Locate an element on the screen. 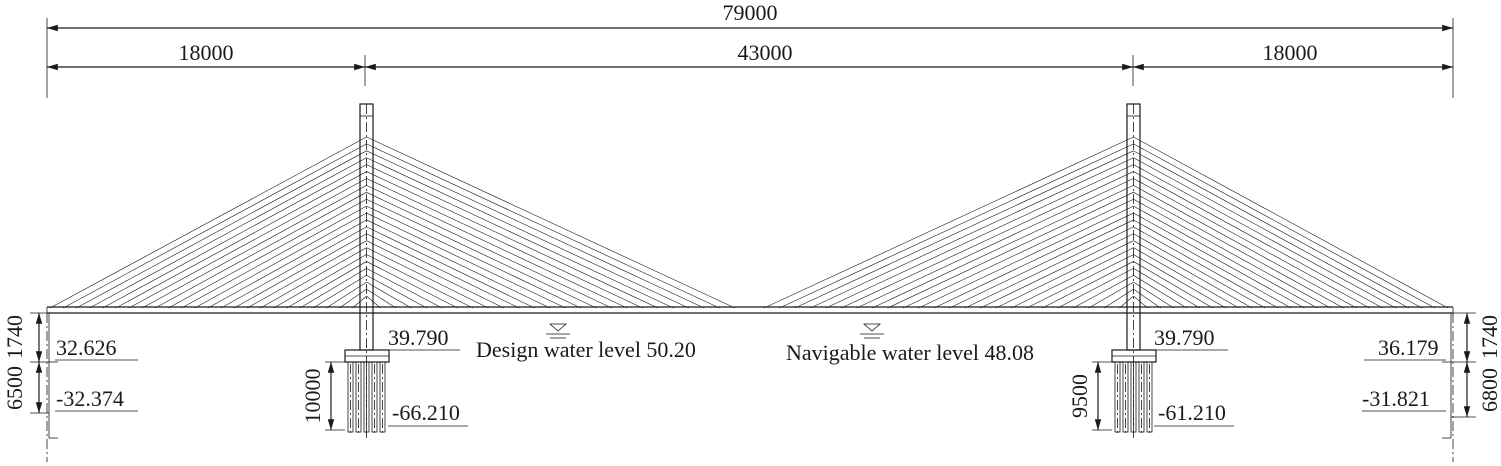 Image resolution: width=1501 pixels, height=466 pixels. left-tower-pile-length: 10000 is located at coordinates (312, 396).